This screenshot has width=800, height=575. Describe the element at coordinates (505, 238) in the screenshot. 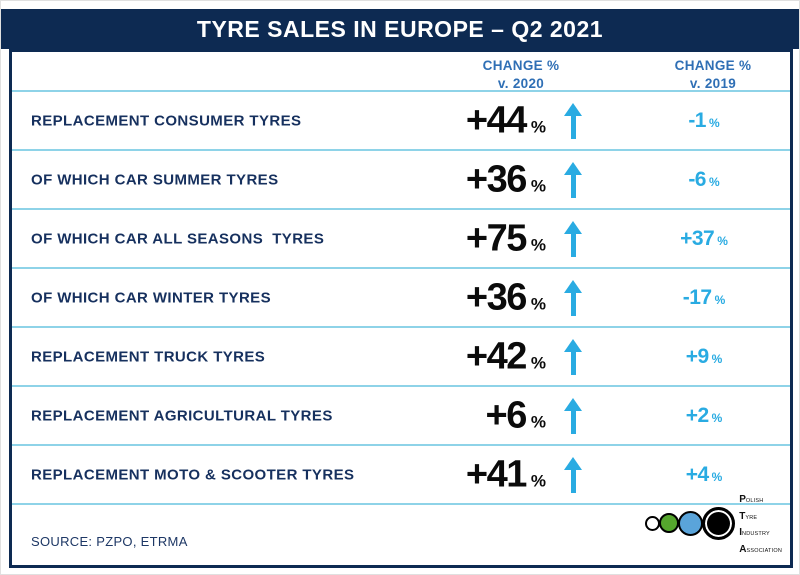

I see `change-2020-value: +75%` at that location.